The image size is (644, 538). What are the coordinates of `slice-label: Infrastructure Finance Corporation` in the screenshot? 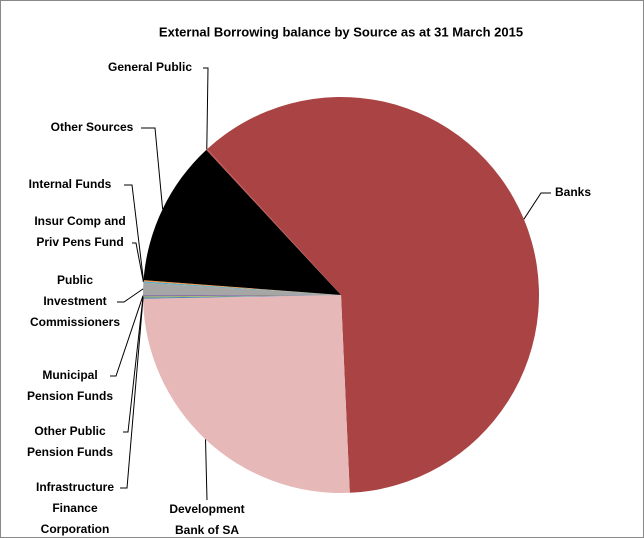 It's located at (75, 508).